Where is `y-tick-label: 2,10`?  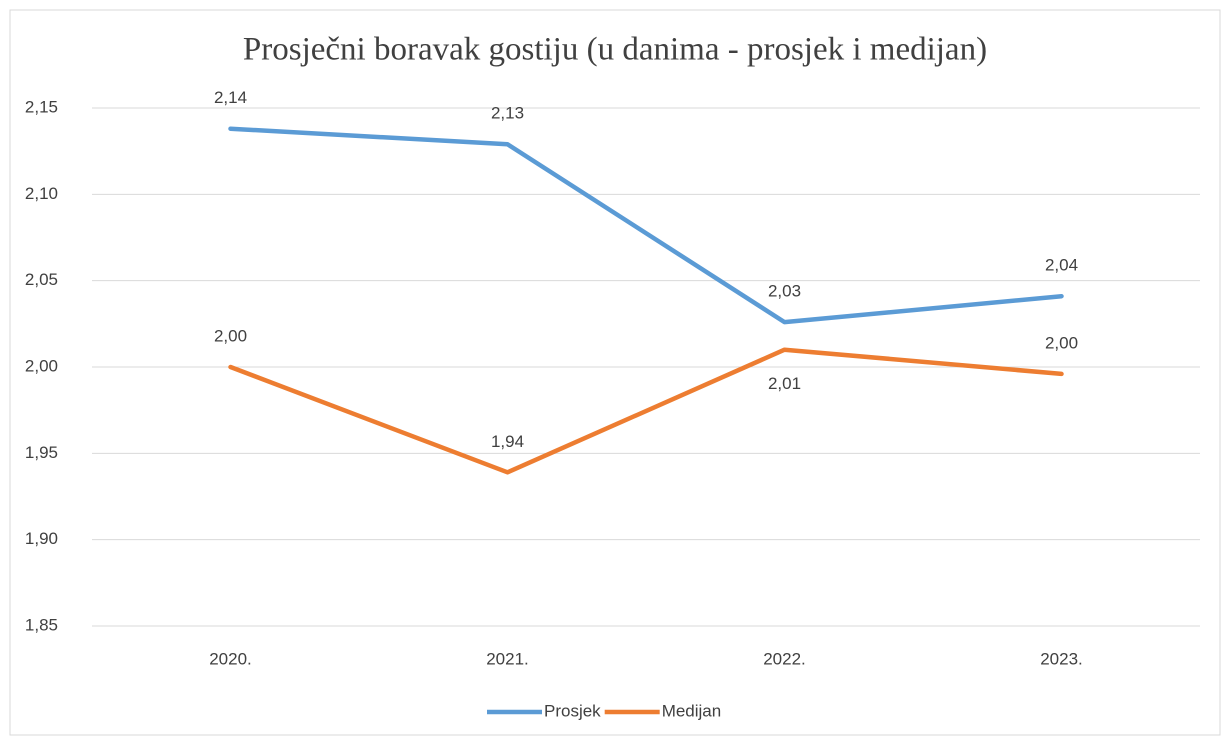 y-tick-label: 2,10 is located at coordinates (41, 193).